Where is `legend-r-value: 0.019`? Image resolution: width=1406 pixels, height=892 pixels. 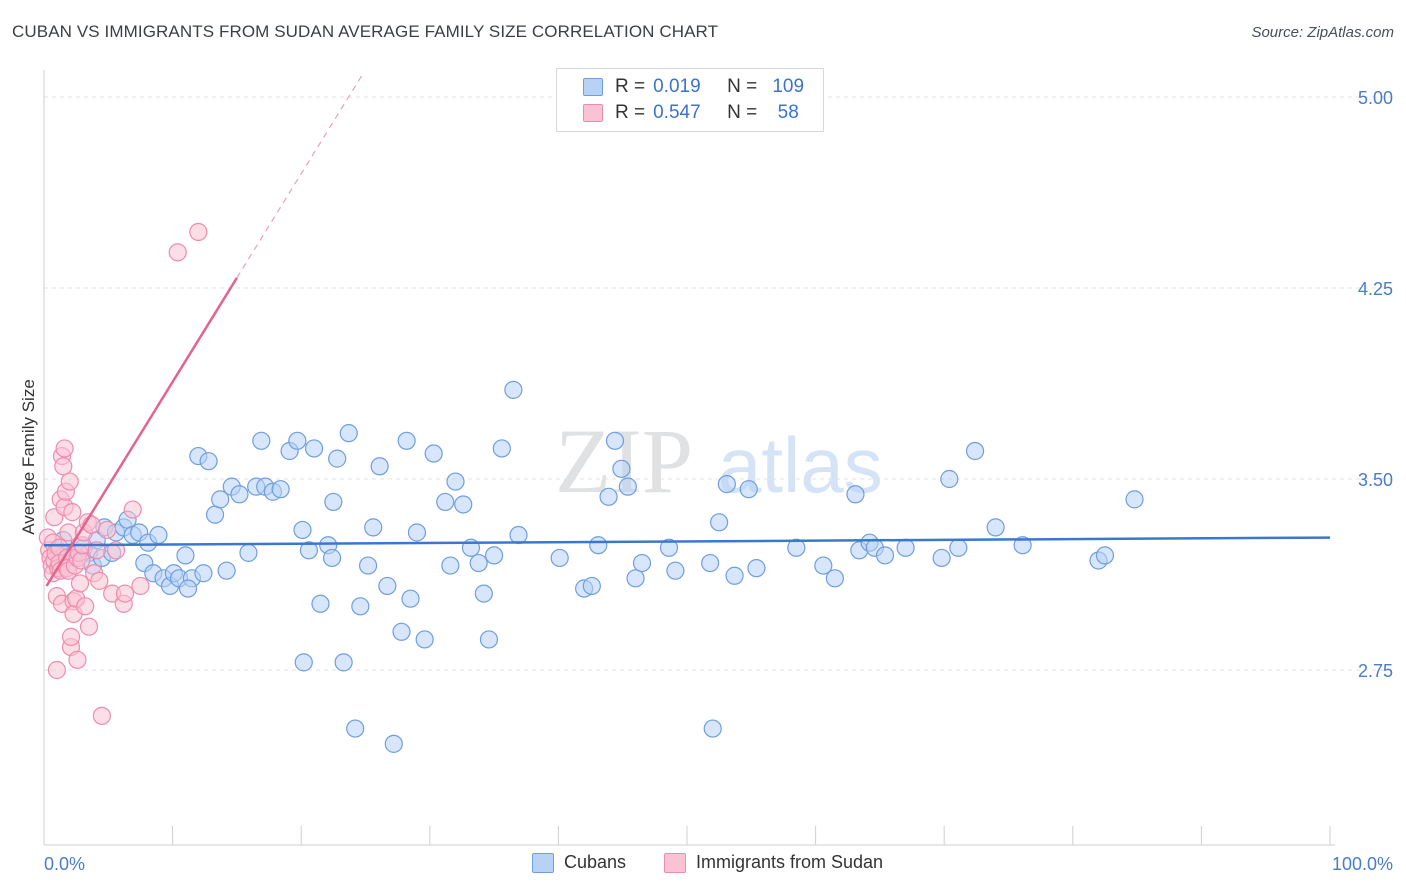 legend-r-value: 0.019 is located at coordinates (677, 86).